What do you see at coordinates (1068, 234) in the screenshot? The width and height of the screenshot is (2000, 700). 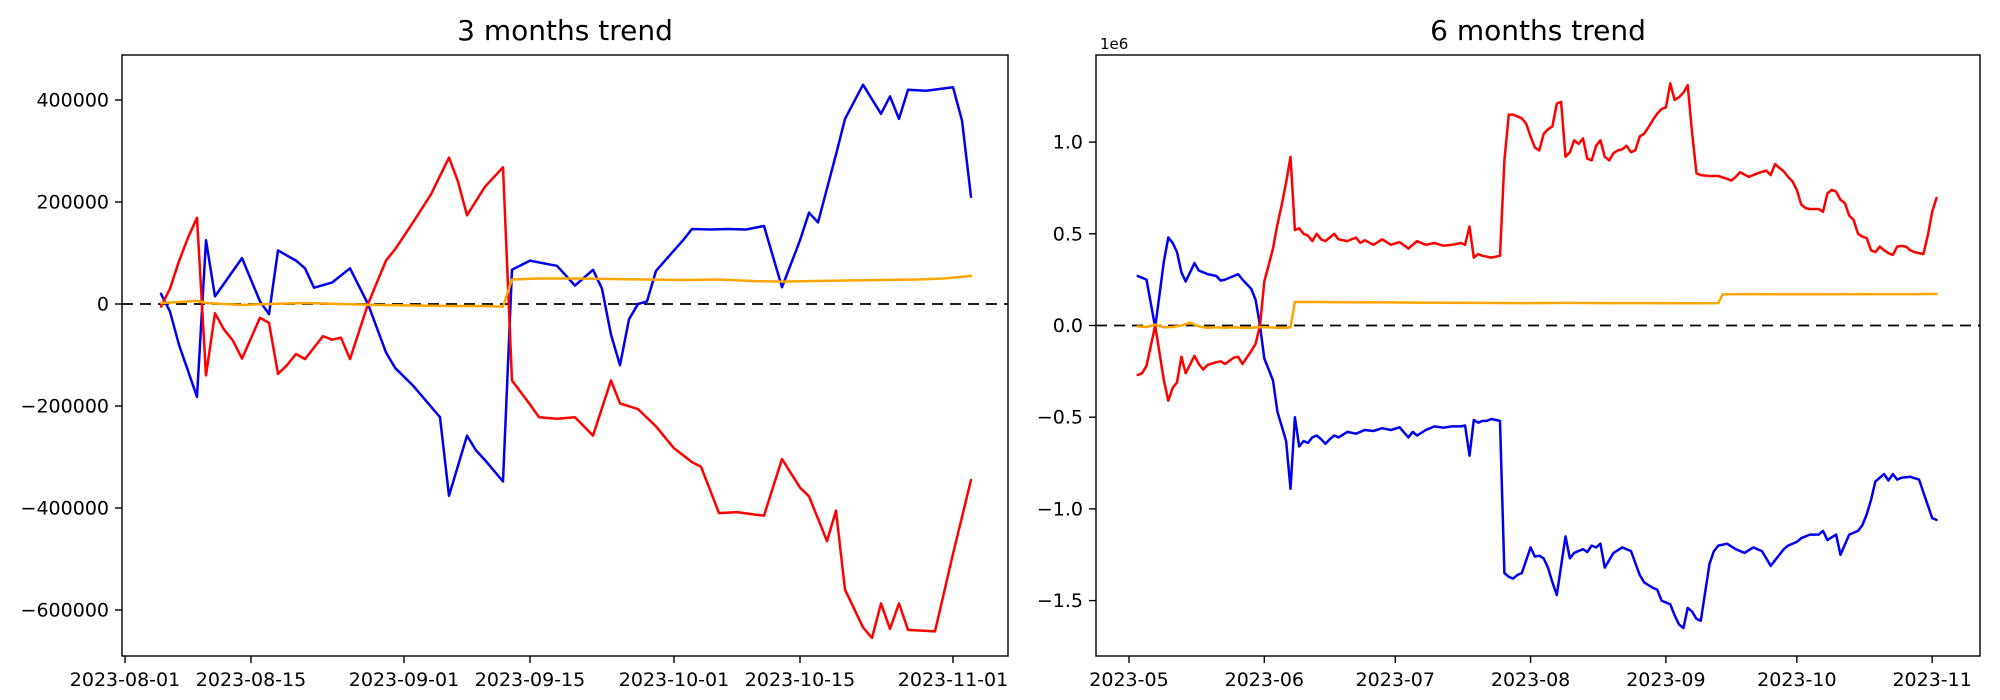 I see `y-tick-label: 0.5` at bounding box center [1068, 234].